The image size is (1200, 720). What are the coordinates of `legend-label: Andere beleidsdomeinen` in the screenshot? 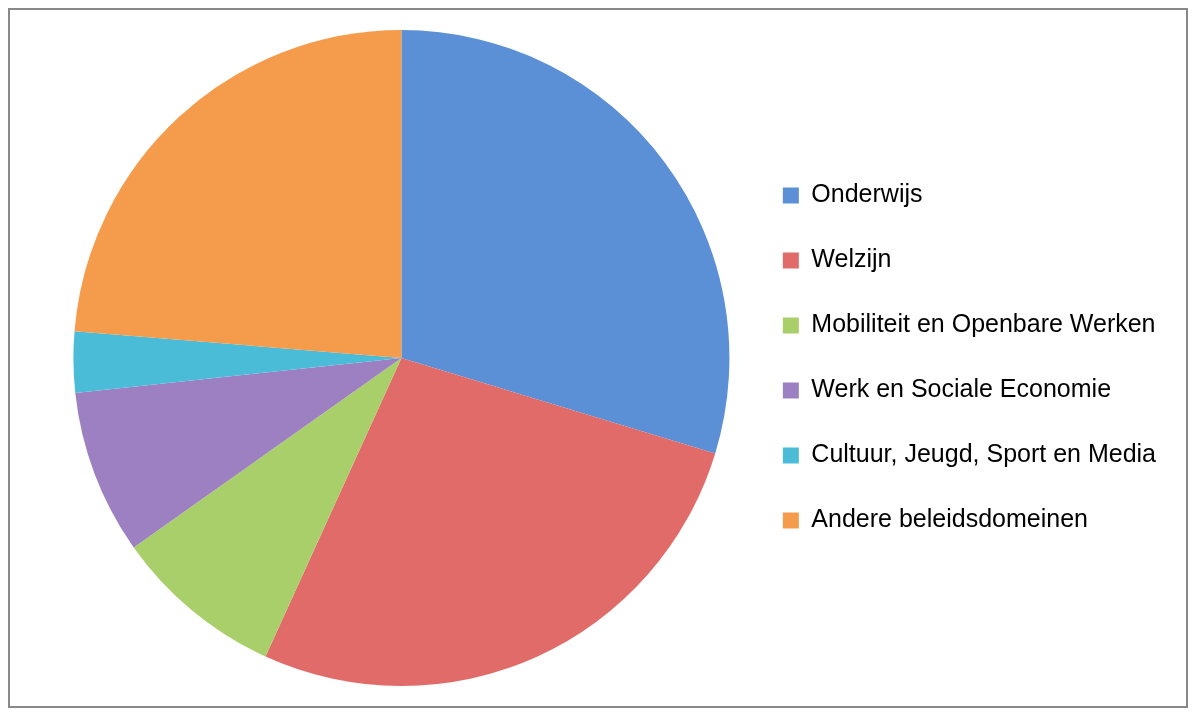 It's located at (949, 518).